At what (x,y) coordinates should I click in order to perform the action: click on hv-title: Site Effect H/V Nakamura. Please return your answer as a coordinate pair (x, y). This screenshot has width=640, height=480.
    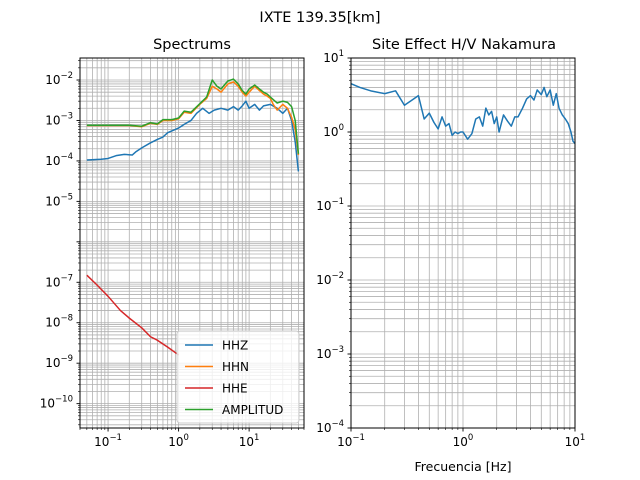
    Looking at the image, I should click on (464, 45).